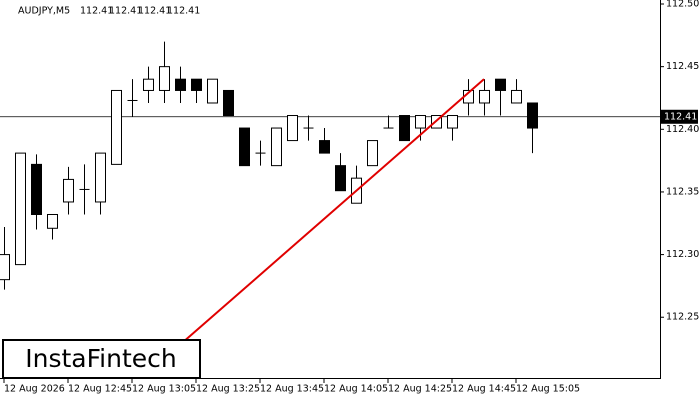  I want to click on current-price-box, so click(679, 116).